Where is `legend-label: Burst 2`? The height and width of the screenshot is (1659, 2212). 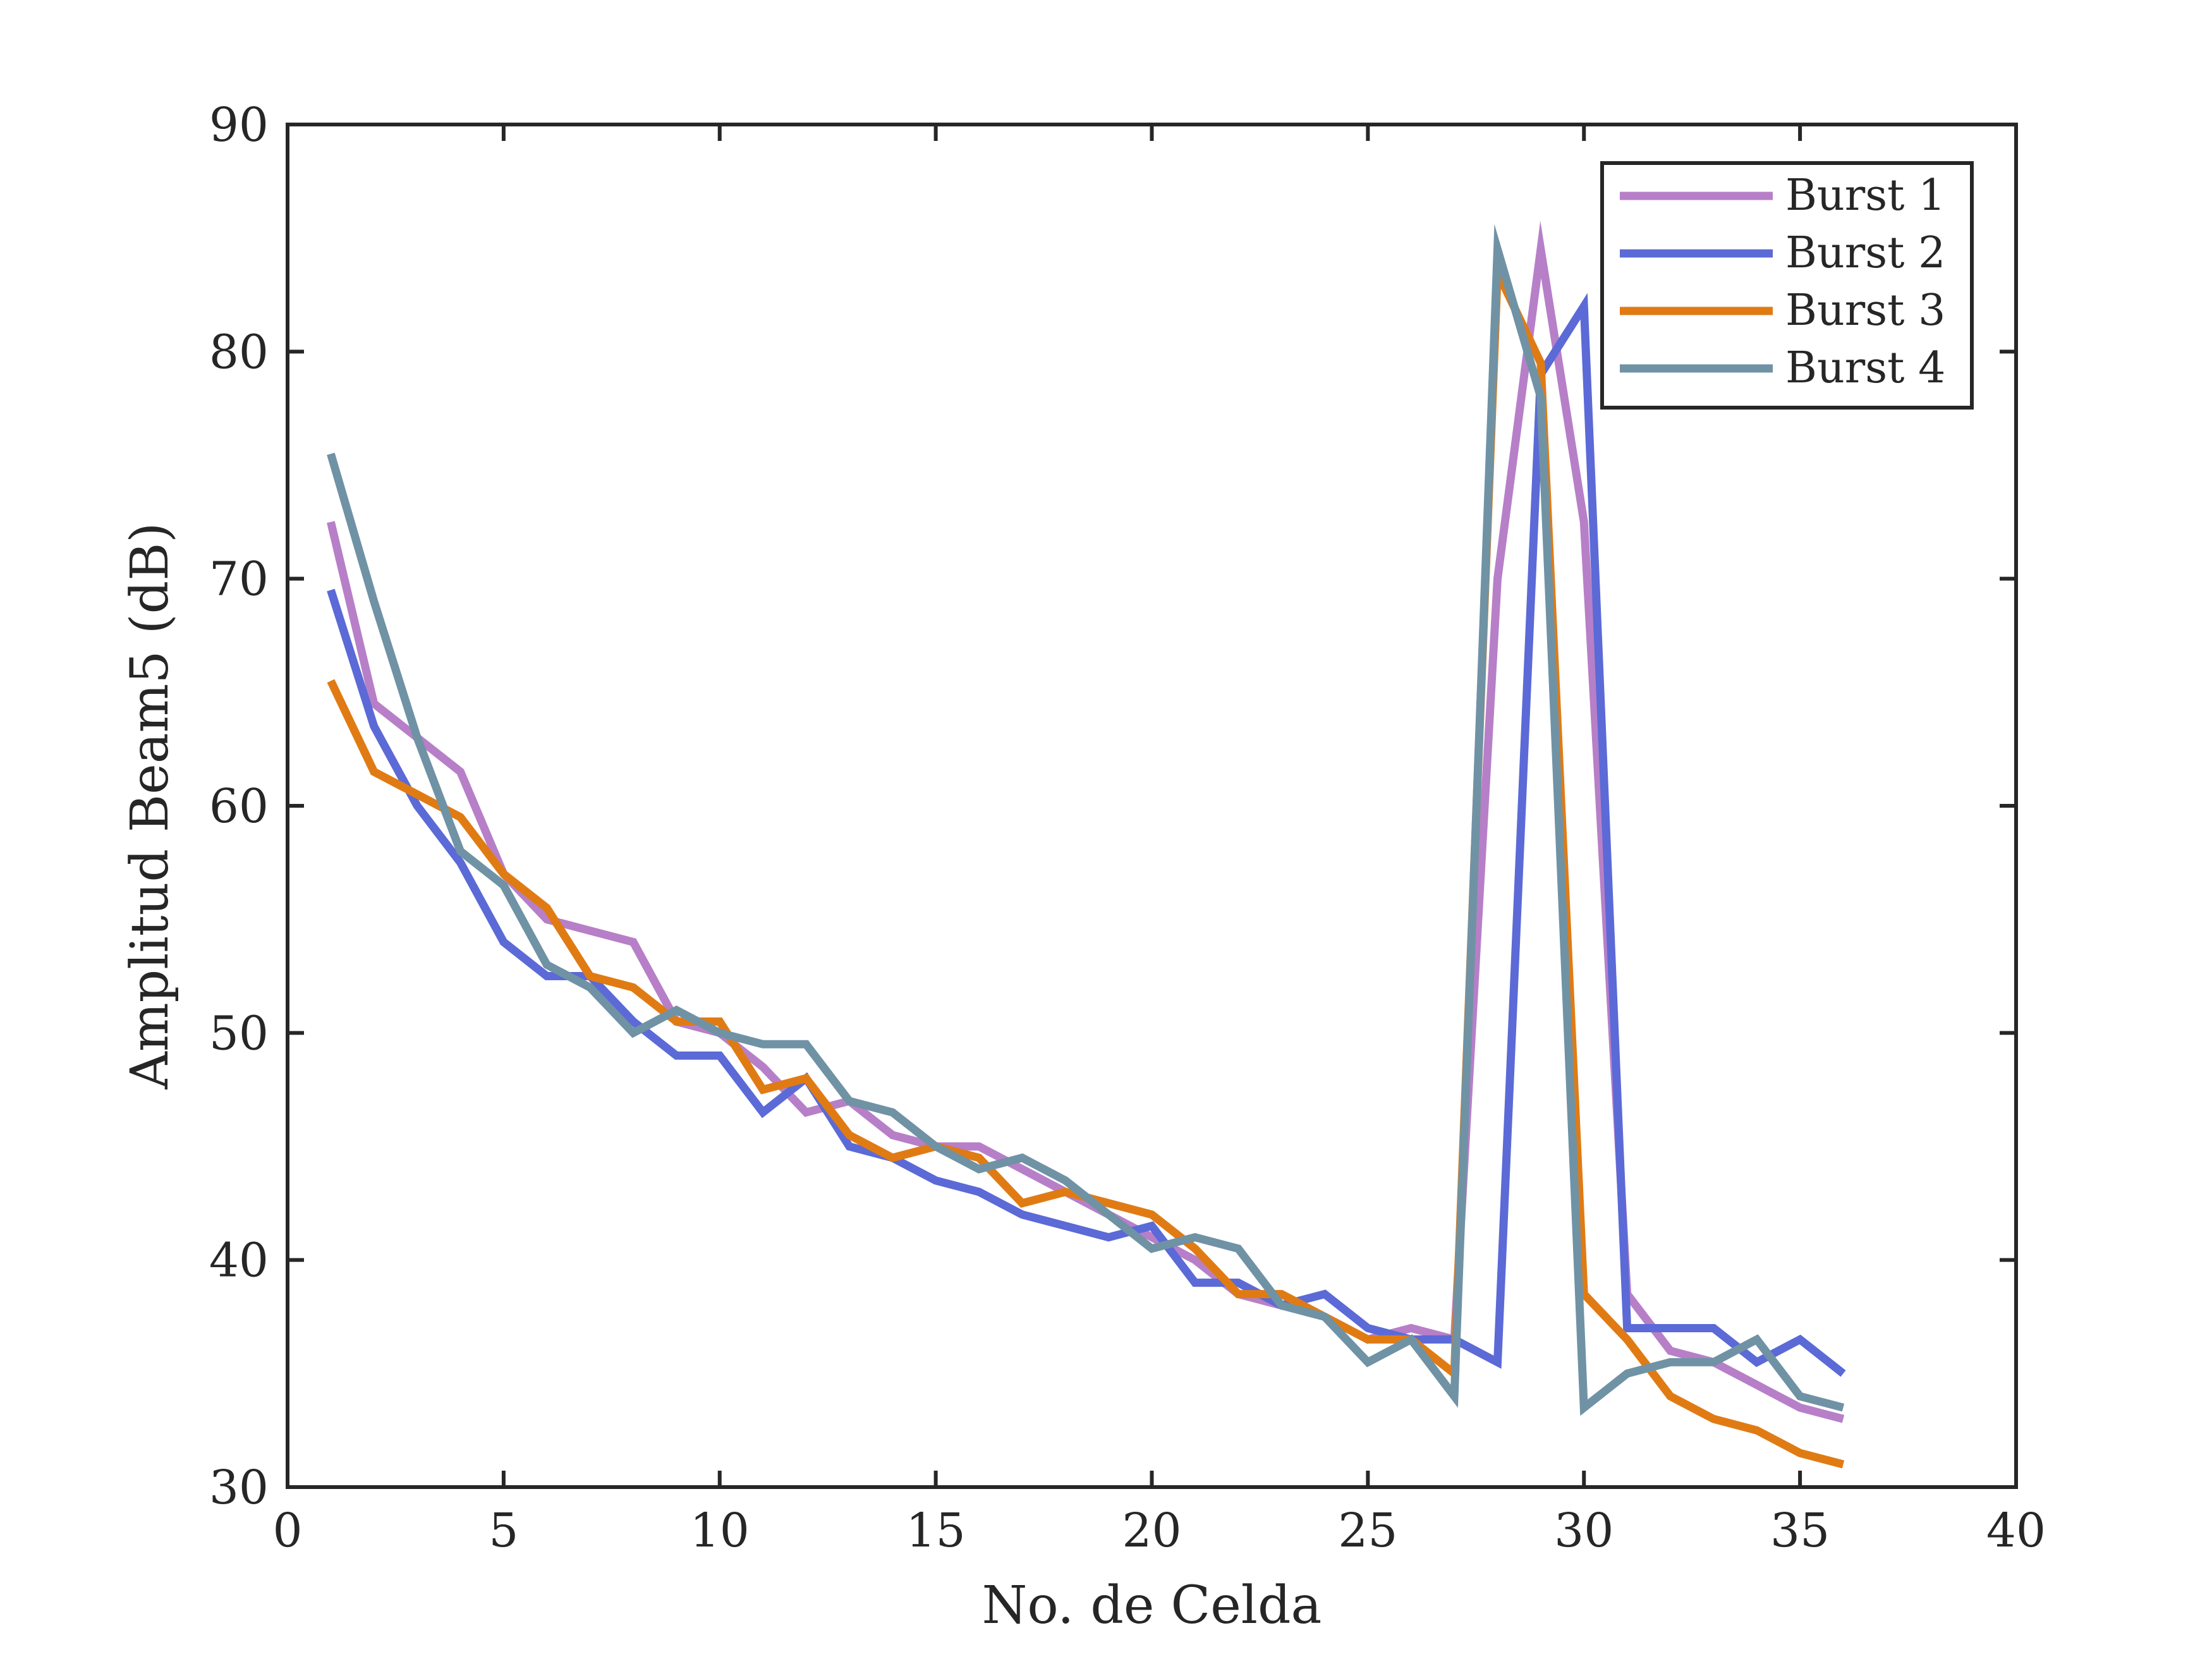
legend-label: Burst 2 is located at coordinates (1865, 253).